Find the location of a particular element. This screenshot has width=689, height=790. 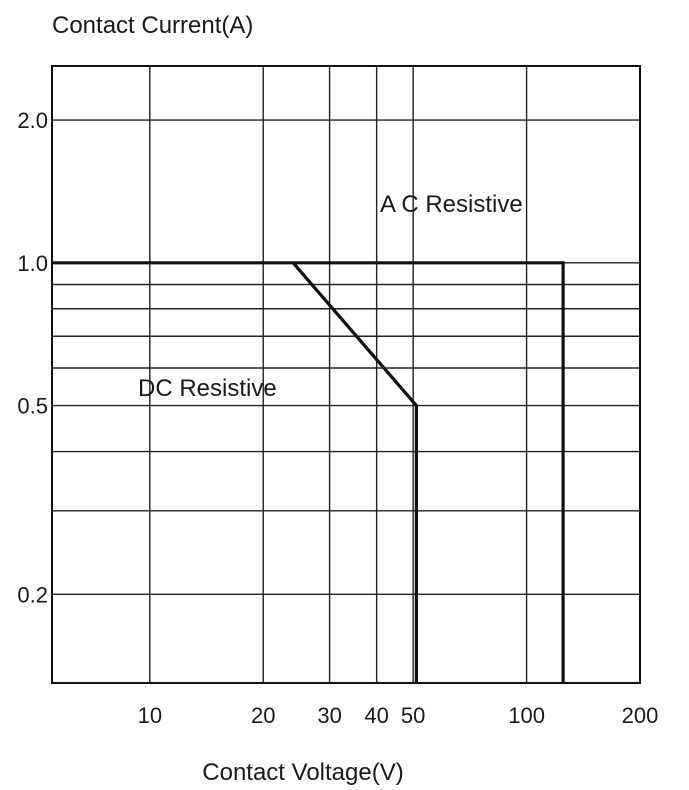

x-tick-label: 40 is located at coordinates (376, 715).